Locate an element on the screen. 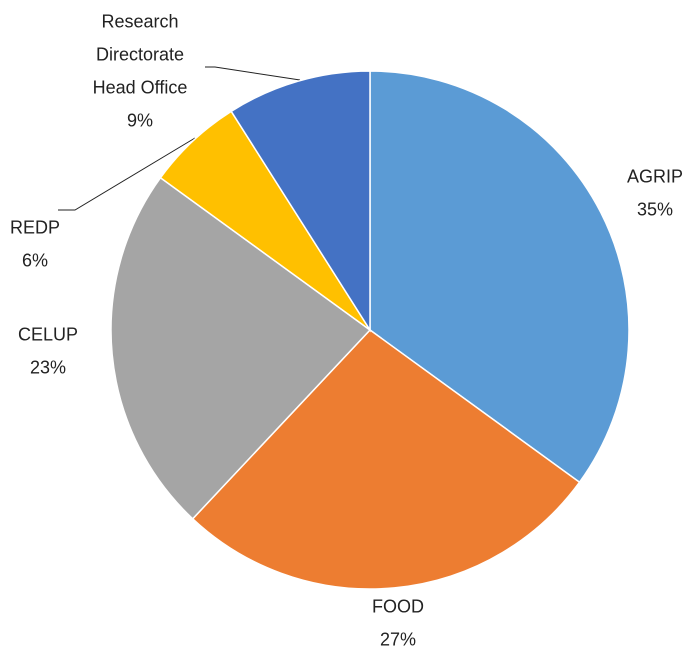 The image size is (690, 650). slice-label: Research Directorate Head Office is located at coordinates (140, 54).